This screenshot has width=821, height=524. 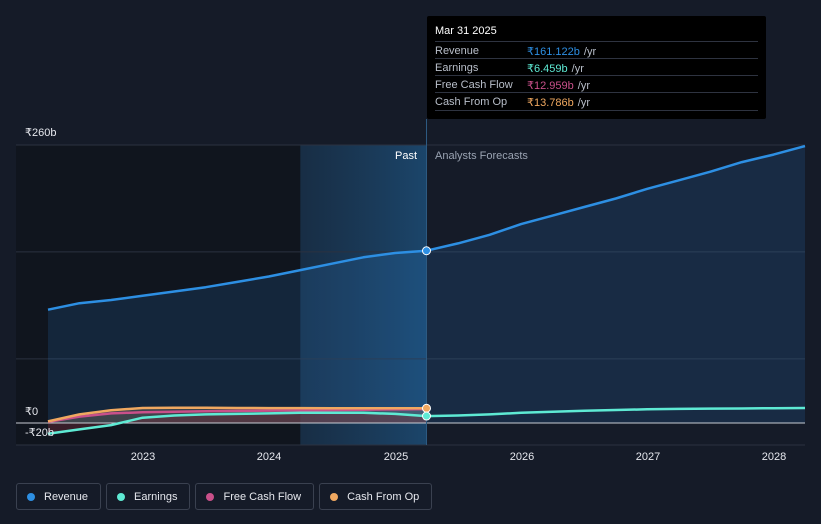 What do you see at coordinates (121, 496) in the screenshot?
I see `earnings-dot-icon` at bounding box center [121, 496].